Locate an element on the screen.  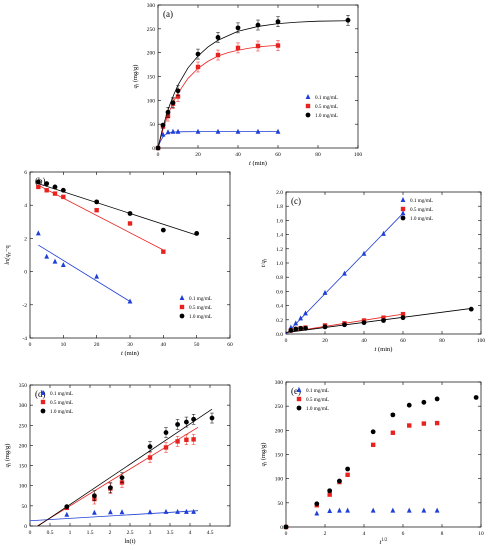
x-tick-label: 20 is located at coordinates (97, 345).